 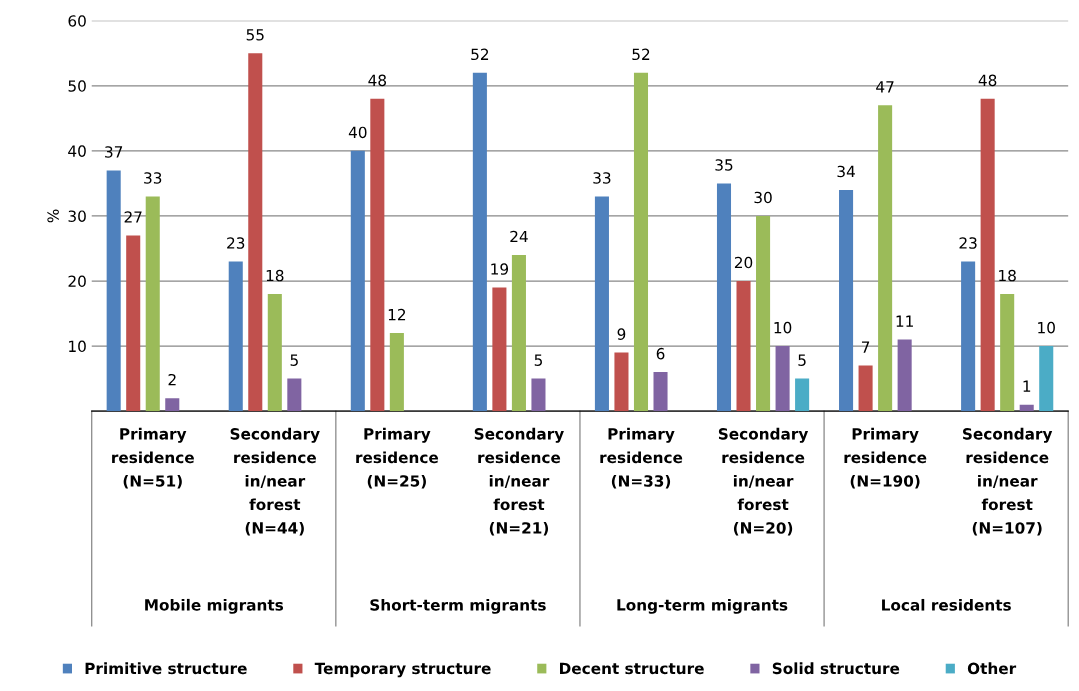 What do you see at coordinates (992, 668) in the screenshot?
I see `legend-label: Other` at bounding box center [992, 668].